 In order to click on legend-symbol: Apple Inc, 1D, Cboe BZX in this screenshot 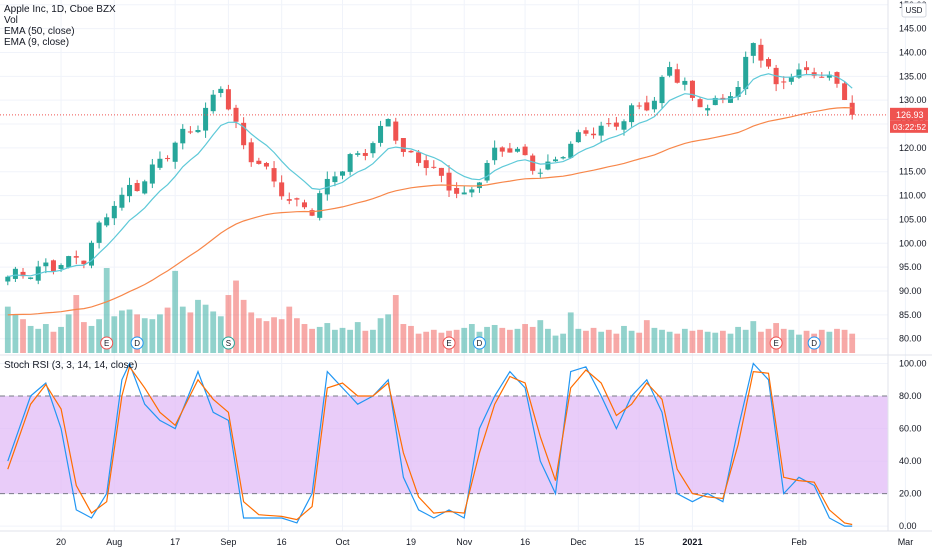, I will do `click(60, 9)`.